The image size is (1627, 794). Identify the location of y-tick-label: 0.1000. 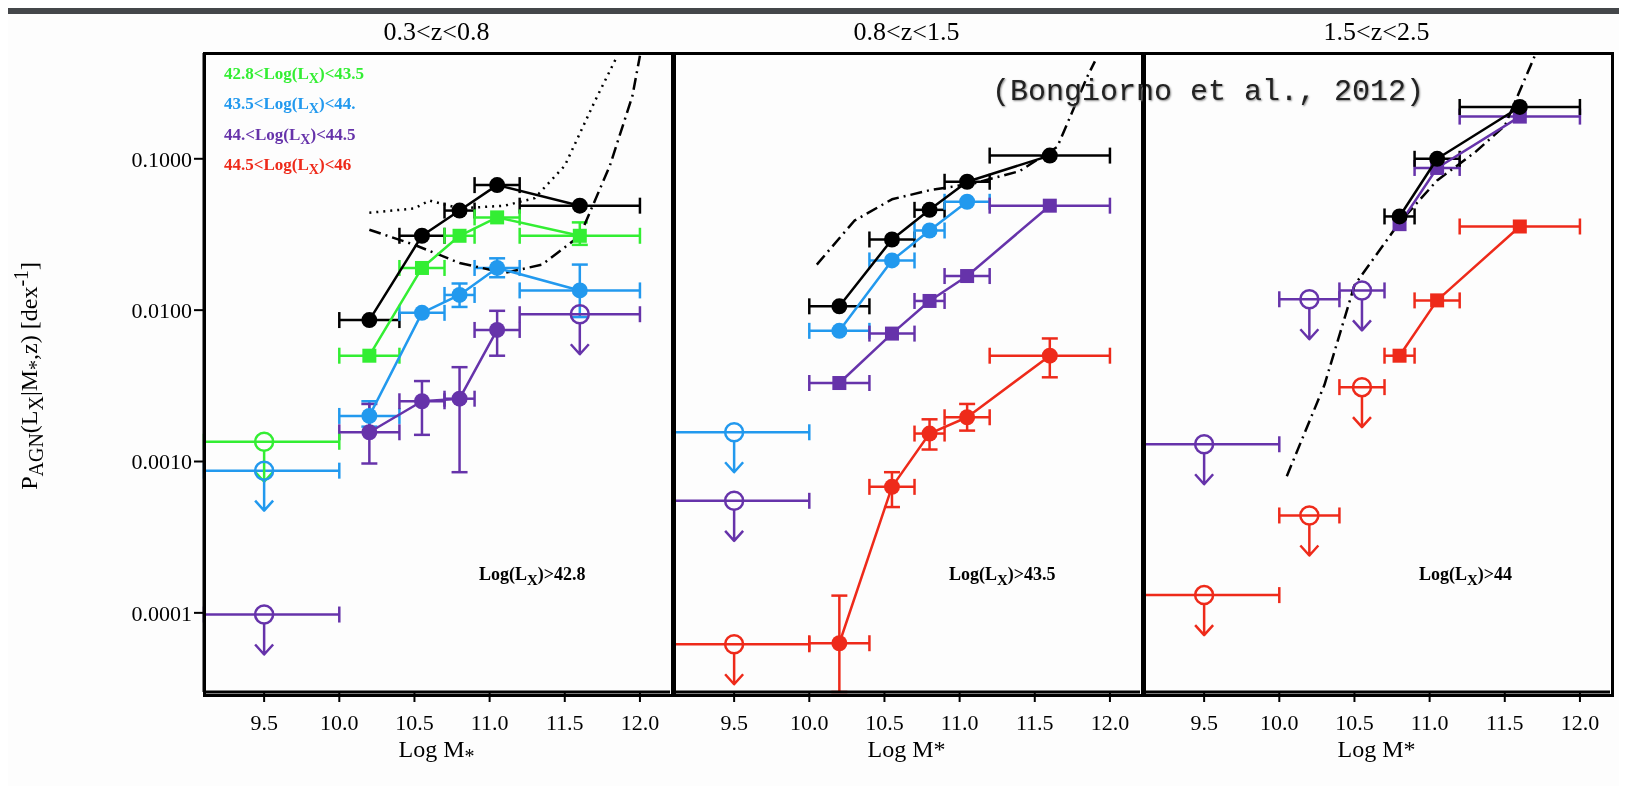
(161, 159).